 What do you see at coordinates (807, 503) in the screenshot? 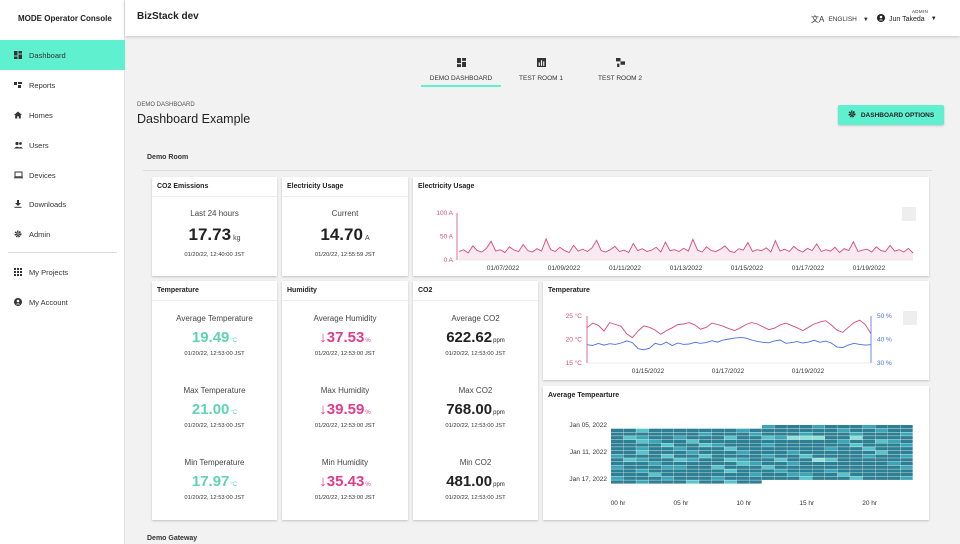
I see `x-tick-label: 15 hr` at bounding box center [807, 503].